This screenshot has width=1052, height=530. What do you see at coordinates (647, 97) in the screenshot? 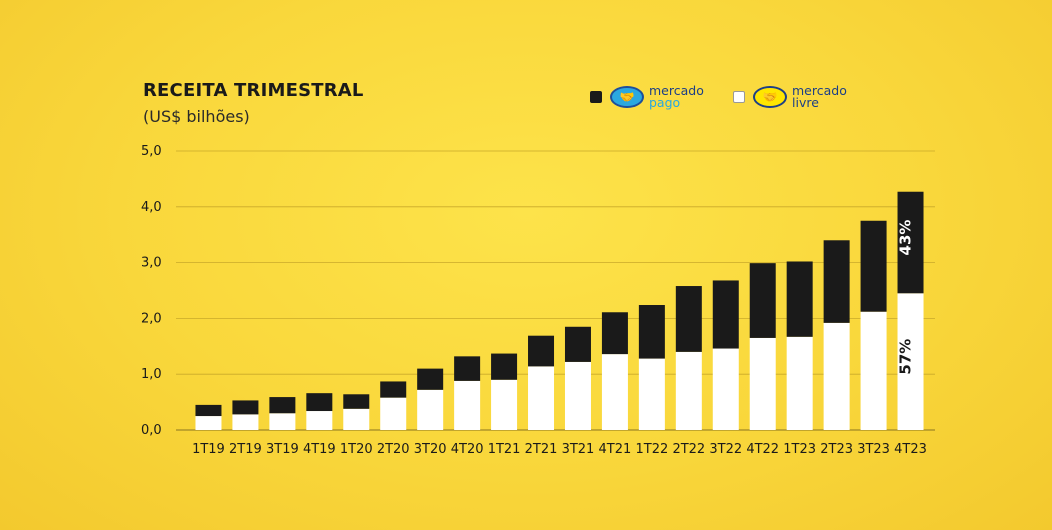
I see `legend-item-mercado-pago: 🤝 mercado pago` at bounding box center [647, 97].